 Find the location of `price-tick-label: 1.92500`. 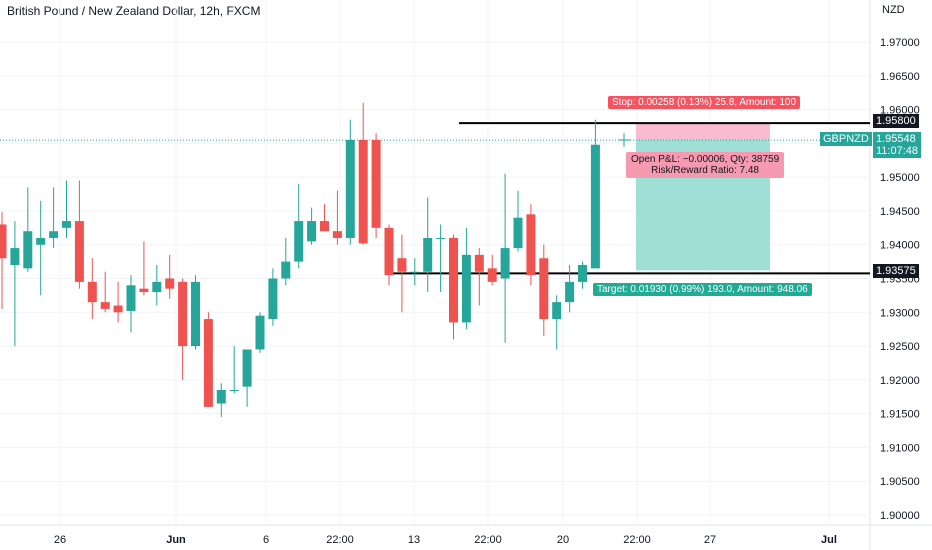

price-tick-label: 1.92500 is located at coordinates (900, 347).